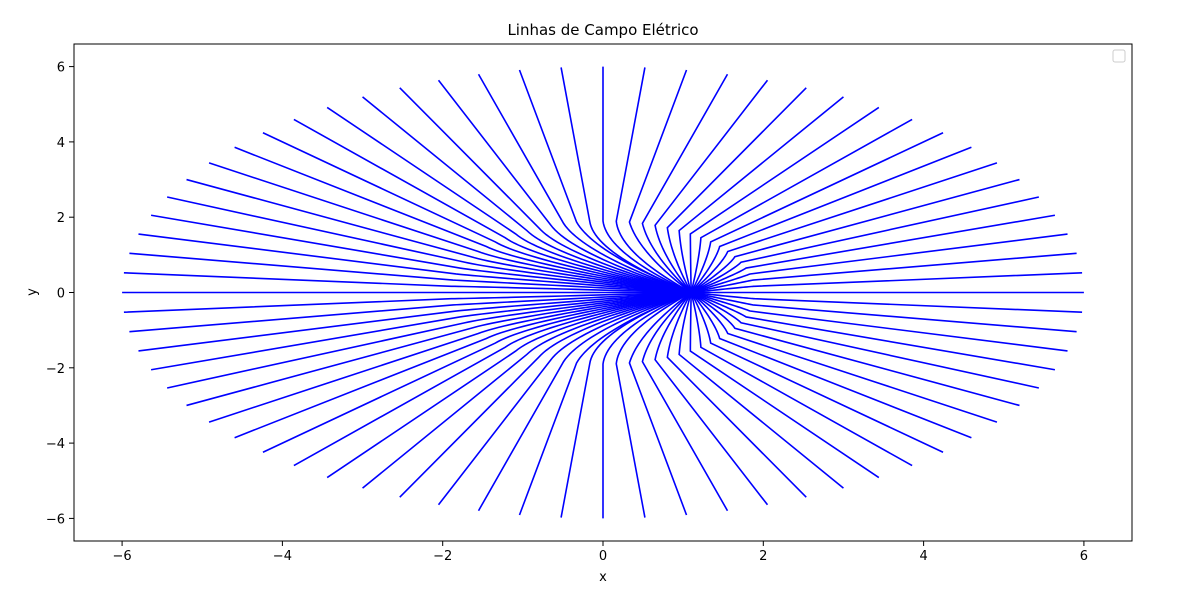  What do you see at coordinates (55, 369) in the screenshot?
I see `y-tick-label: −2` at bounding box center [55, 369].